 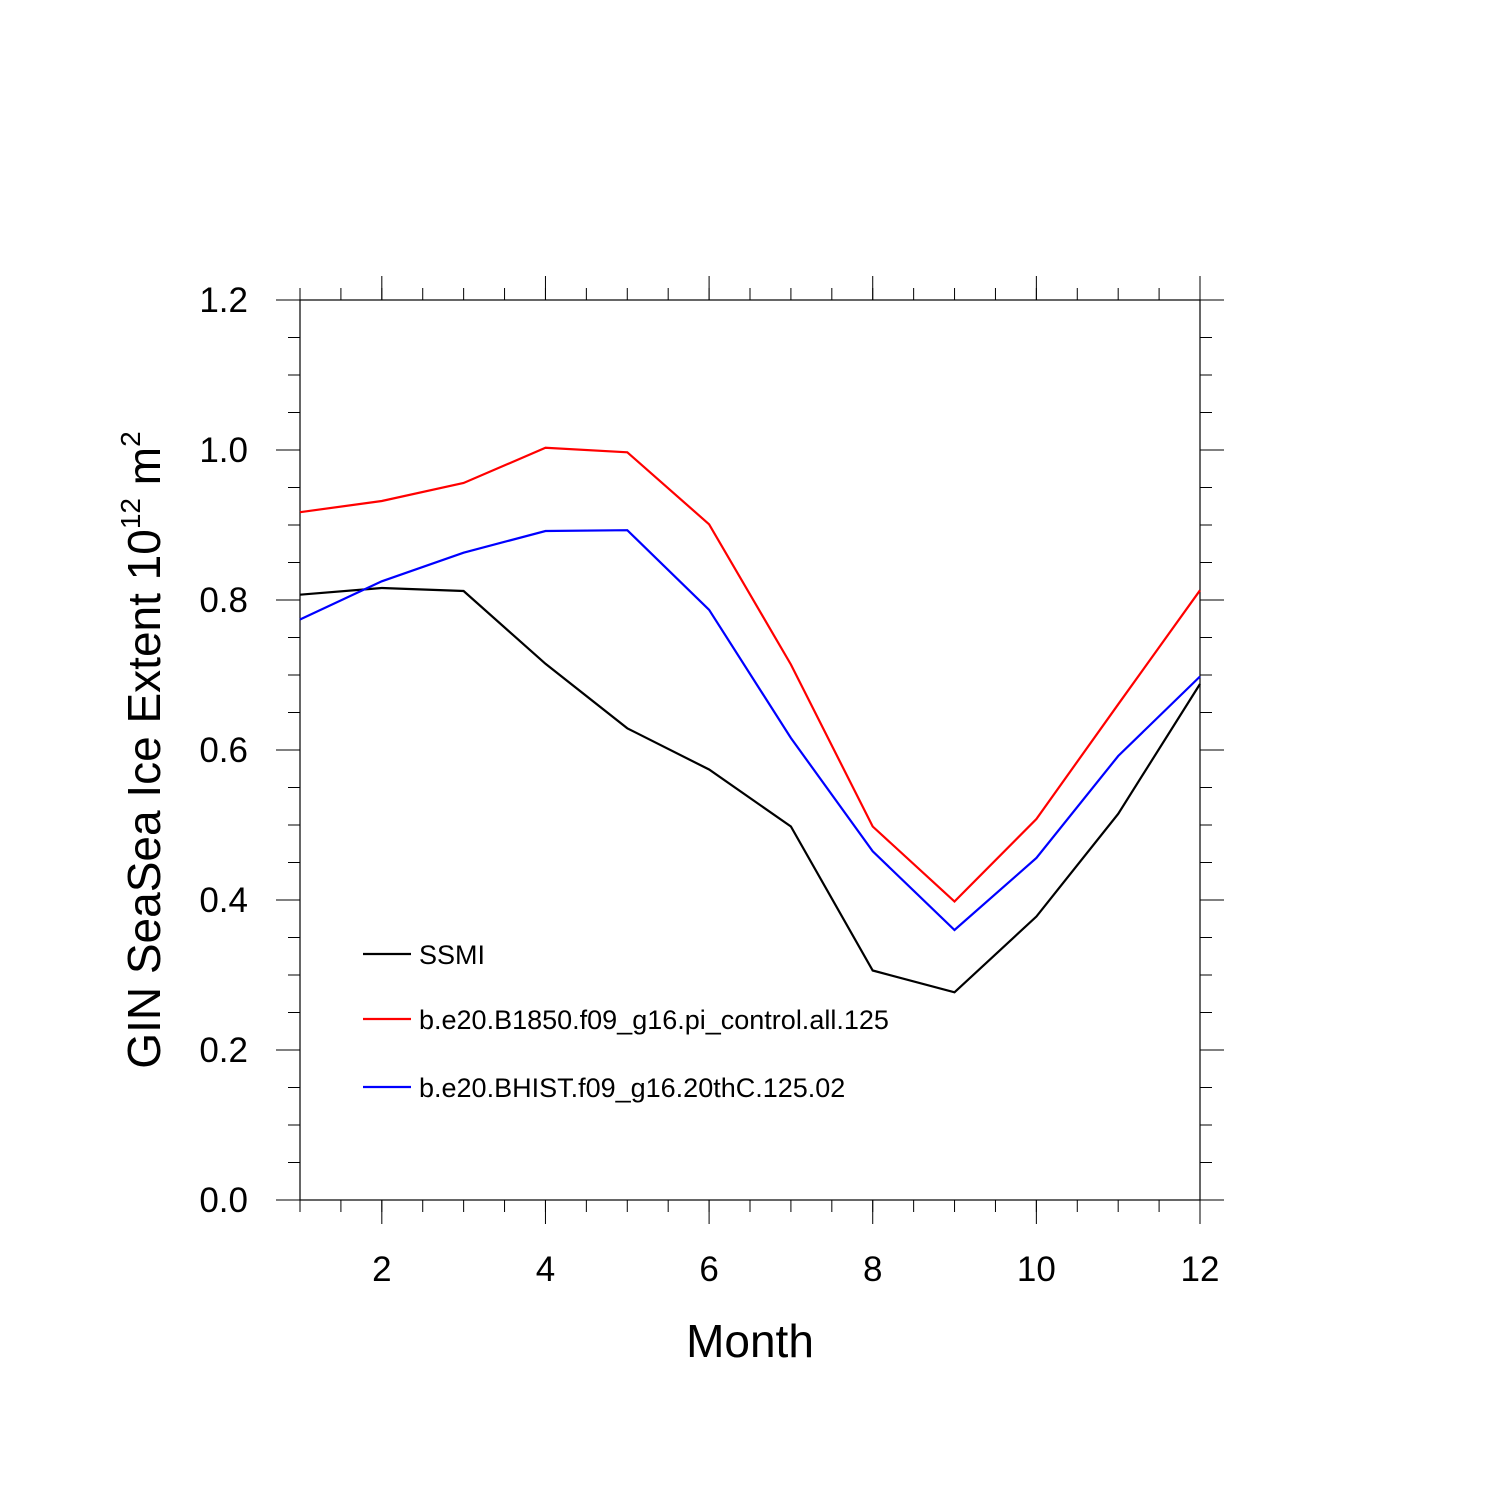 What do you see at coordinates (750, 1341) in the screenshot?
I see `x-axis-title: Month` at bounding box center [750, 1341].